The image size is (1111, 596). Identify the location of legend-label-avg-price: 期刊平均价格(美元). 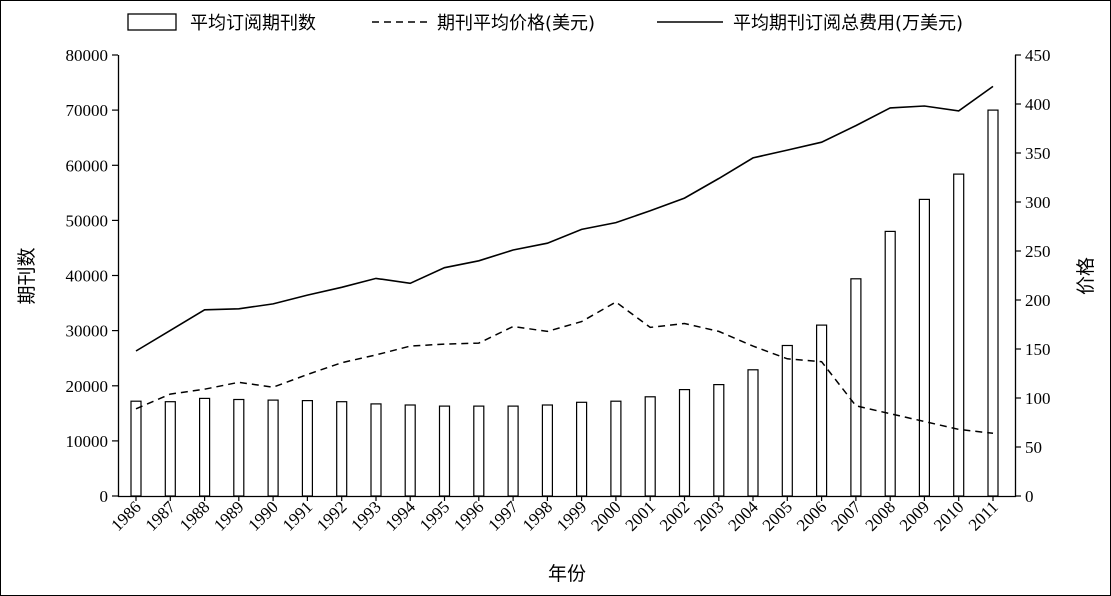
(516, 23).